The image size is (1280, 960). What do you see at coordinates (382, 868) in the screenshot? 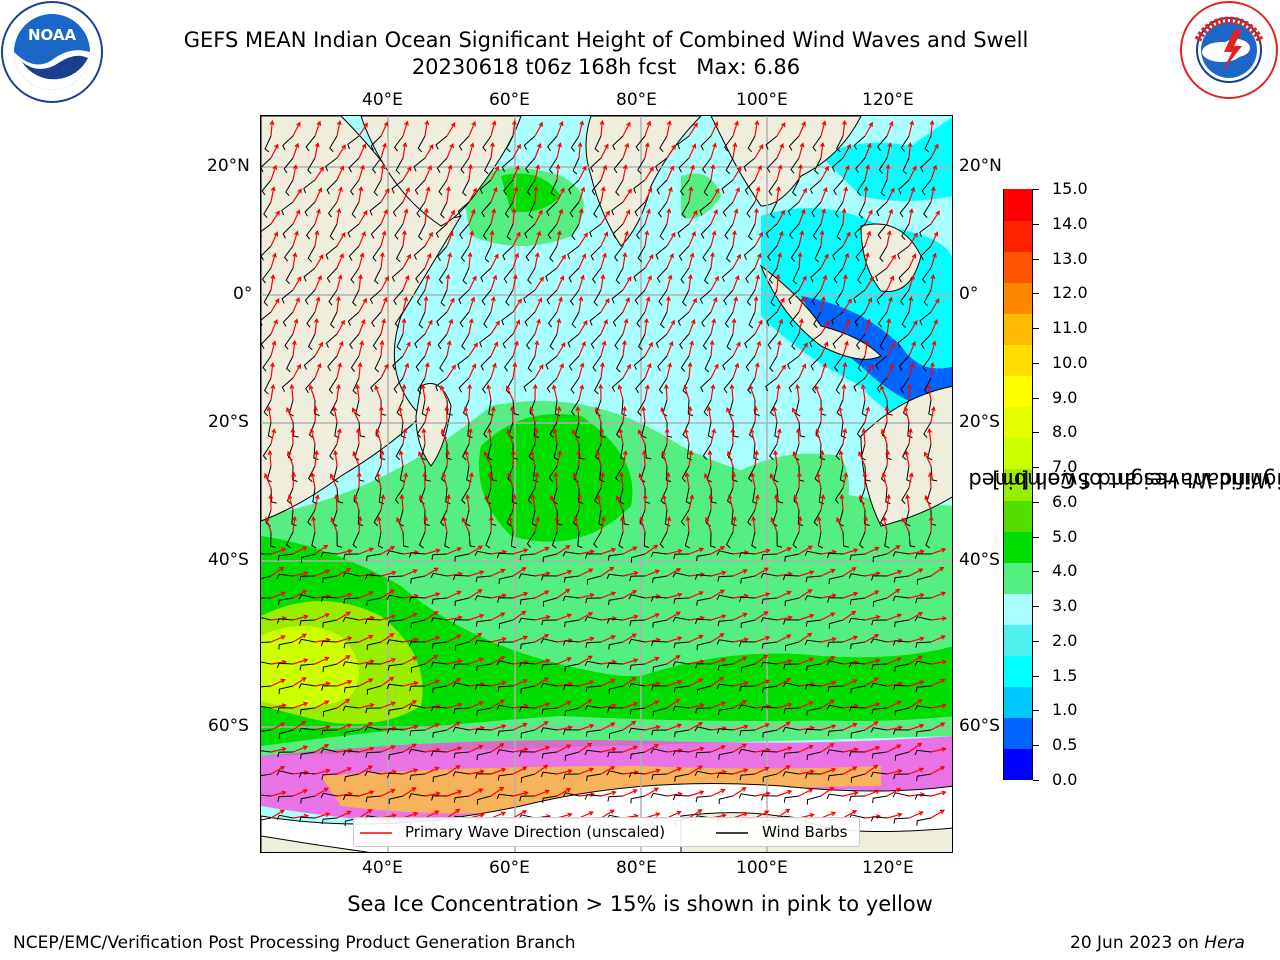
I see `lon-bottom-40: 40°E` at bounding box center [382, 868].